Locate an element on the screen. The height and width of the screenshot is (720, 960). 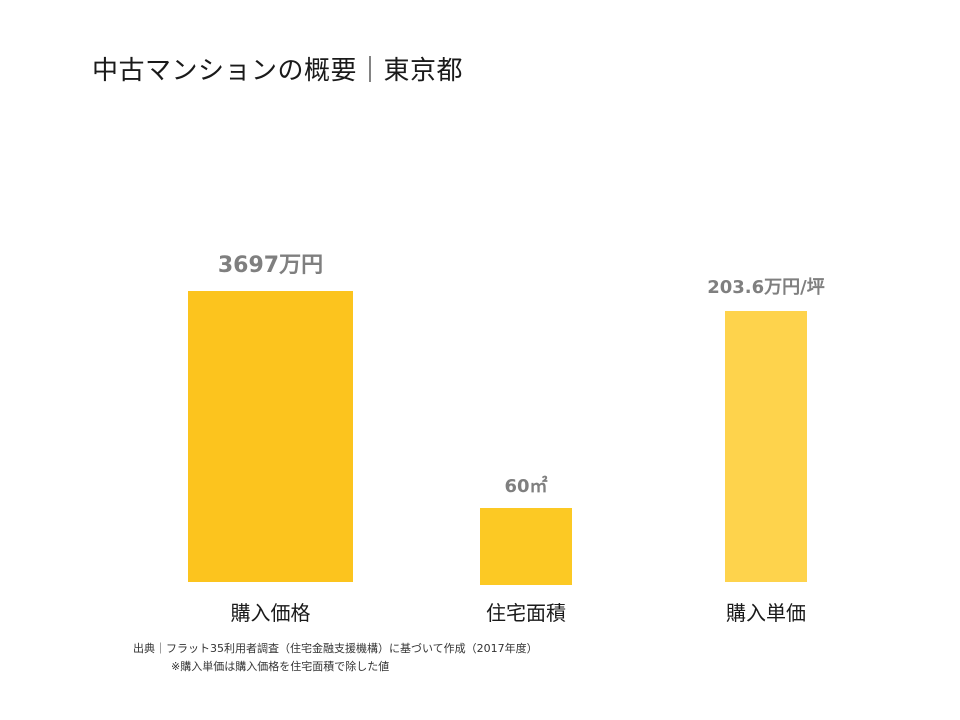
category-label-purchase-price: 購入価格 is located at coordinates (271, 613).